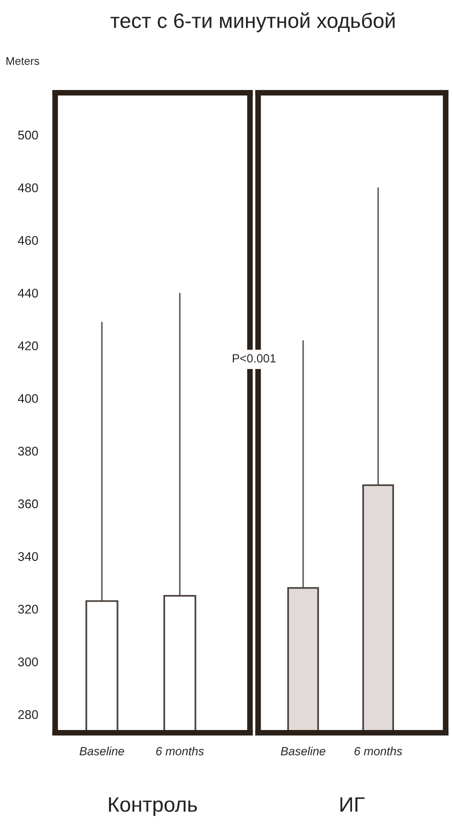 This screenshot has height=828, width=452. I want to click on y-tick-label: 480, so click(28, 187).